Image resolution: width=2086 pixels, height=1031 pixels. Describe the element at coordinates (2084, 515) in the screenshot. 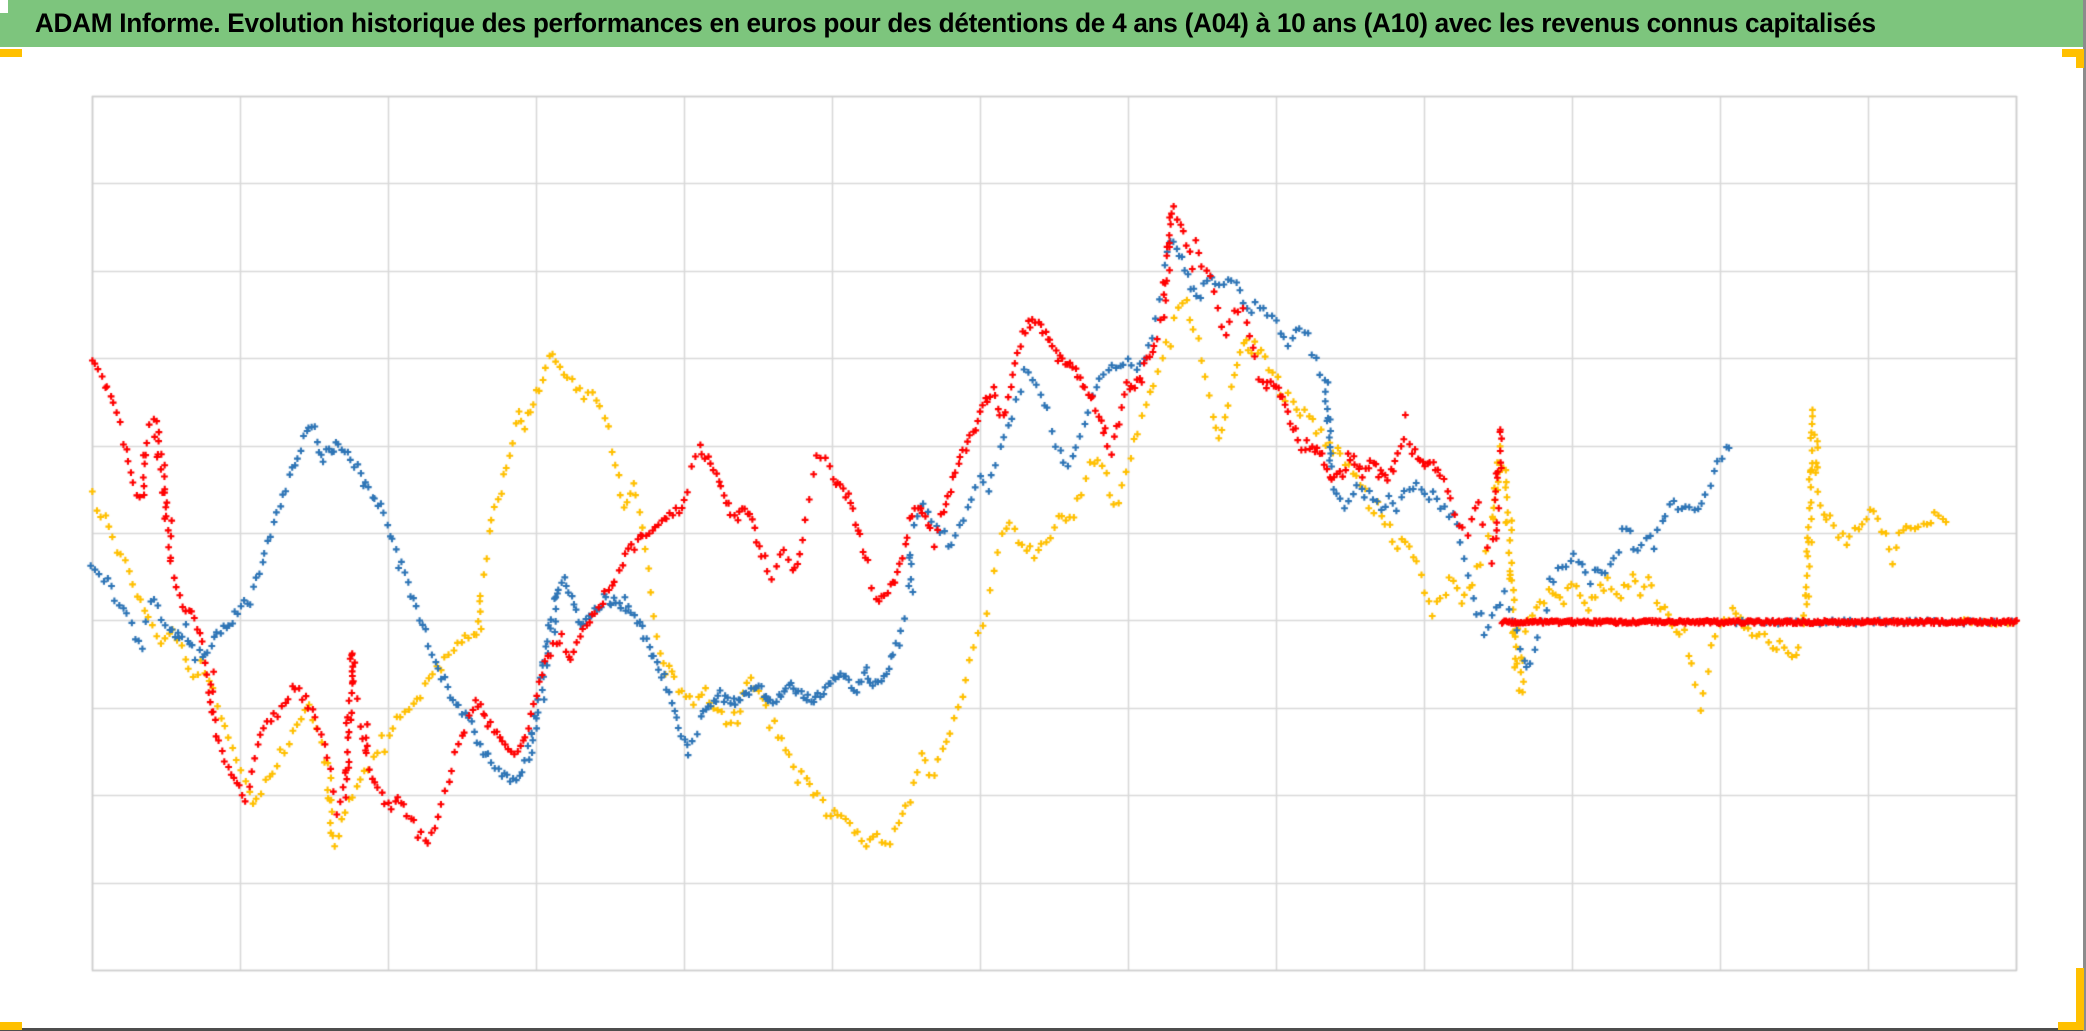

I see `window-edge-right` at that location.